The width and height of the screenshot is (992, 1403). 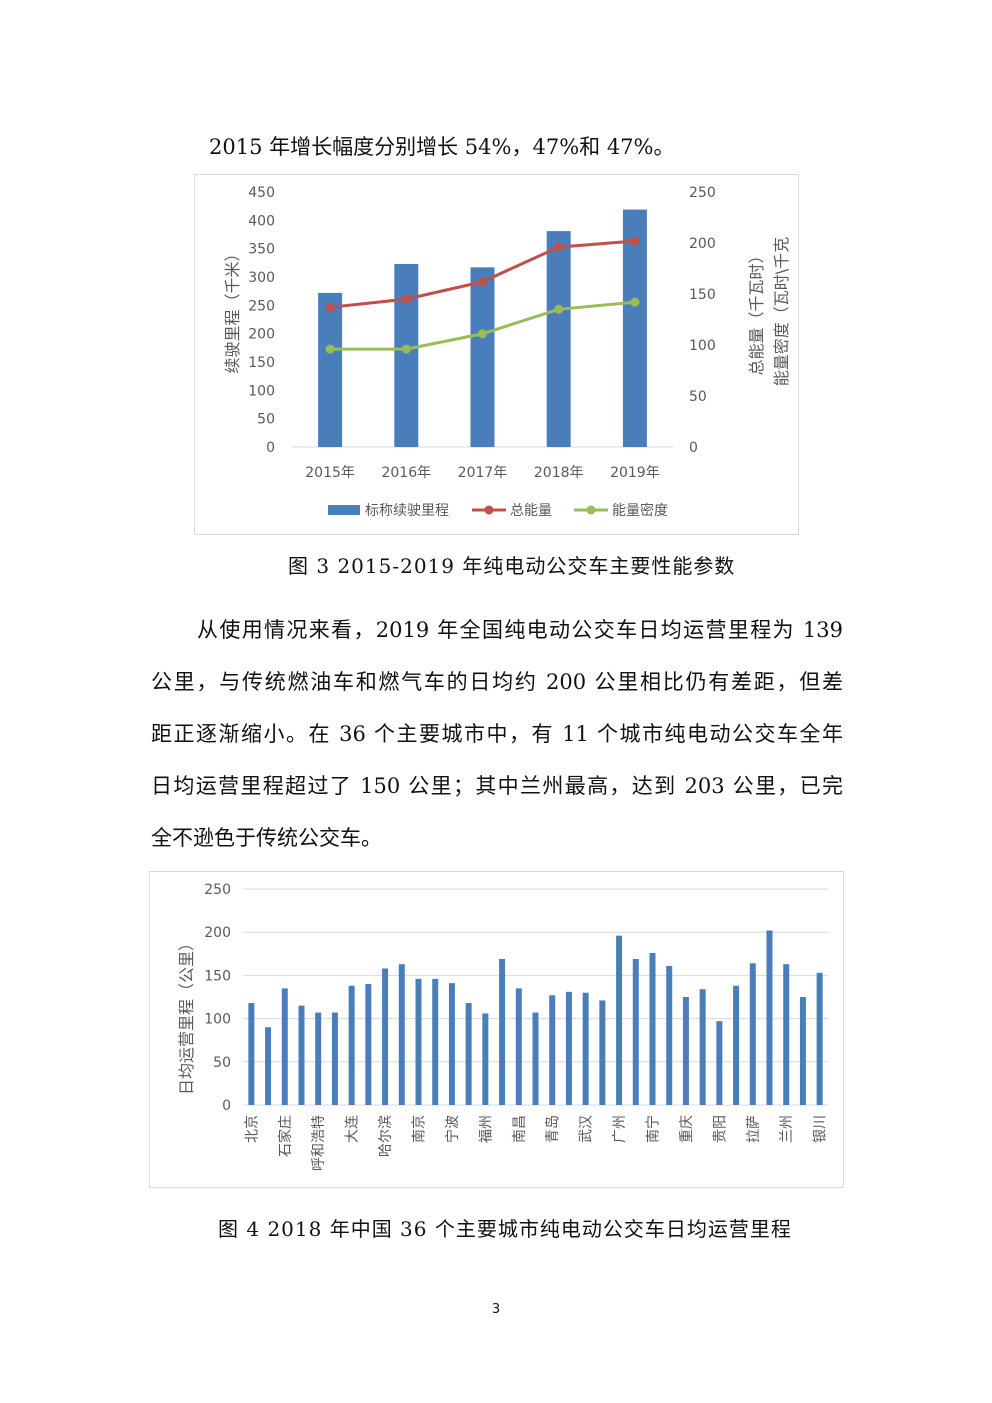 What do you see at coordinates (232, 309) in the screenshot?
I see `y-axis-title: 续驶里程（千米）` at bounding box center [232, 309].